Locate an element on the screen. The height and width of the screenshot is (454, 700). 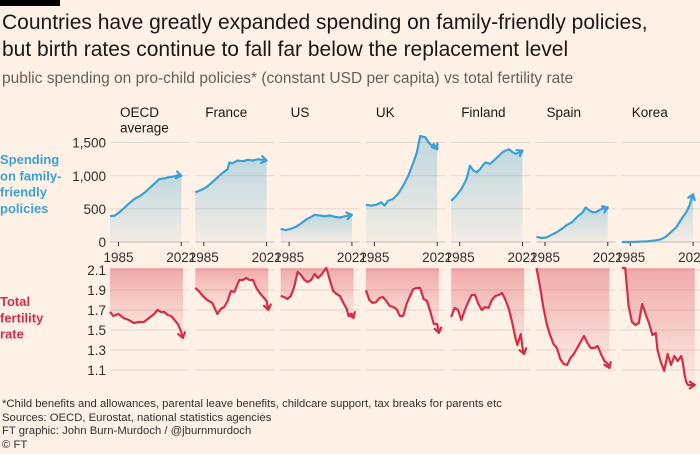
fertility-row-label: rate is located at coordinates (12, 334).